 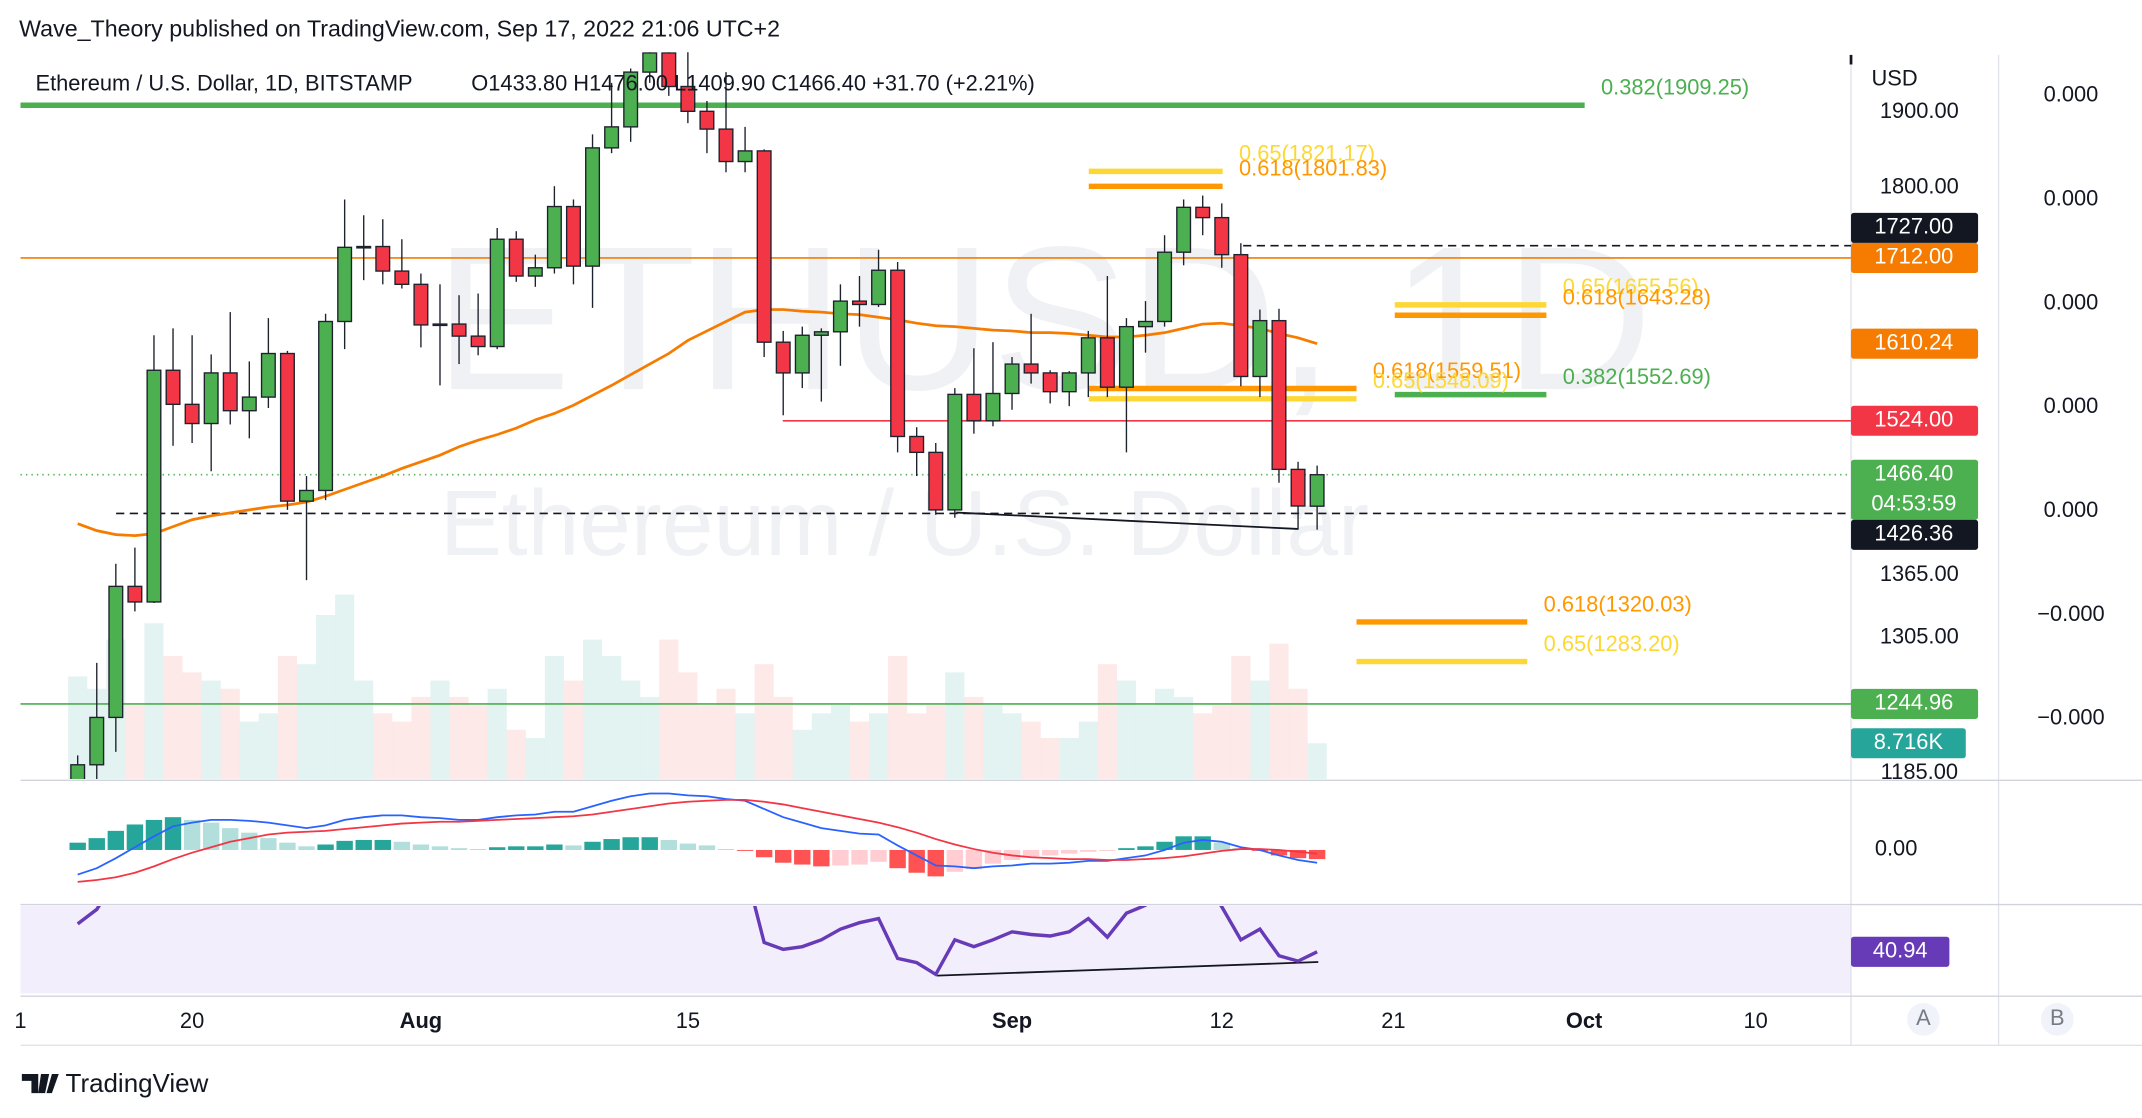 I want to click on fib-label: 0.65(1655.56), so click(x=1631, y=286).